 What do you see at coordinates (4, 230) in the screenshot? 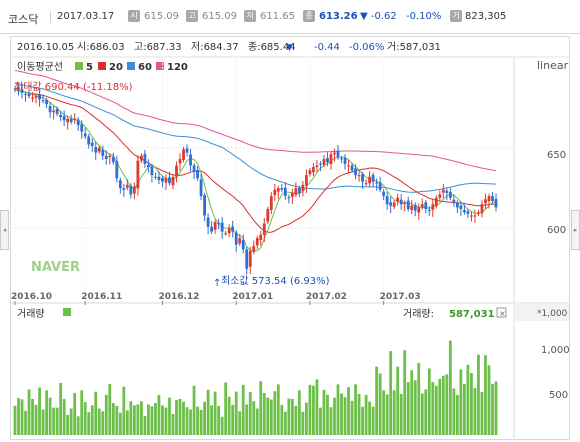
I see `scroll-left-handle: ◂` at bounding box center [4, 230].